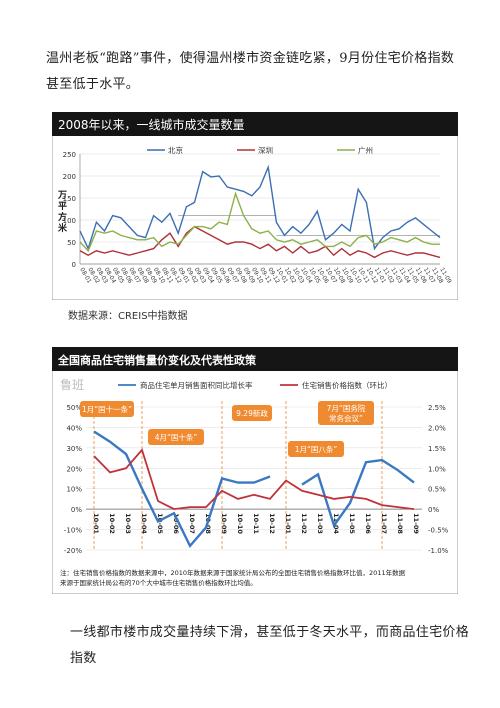  What do you see at coordinates (265, 150) in the screenshot?
I see `legend-label: 深圳` at bounding box center [265, 150].